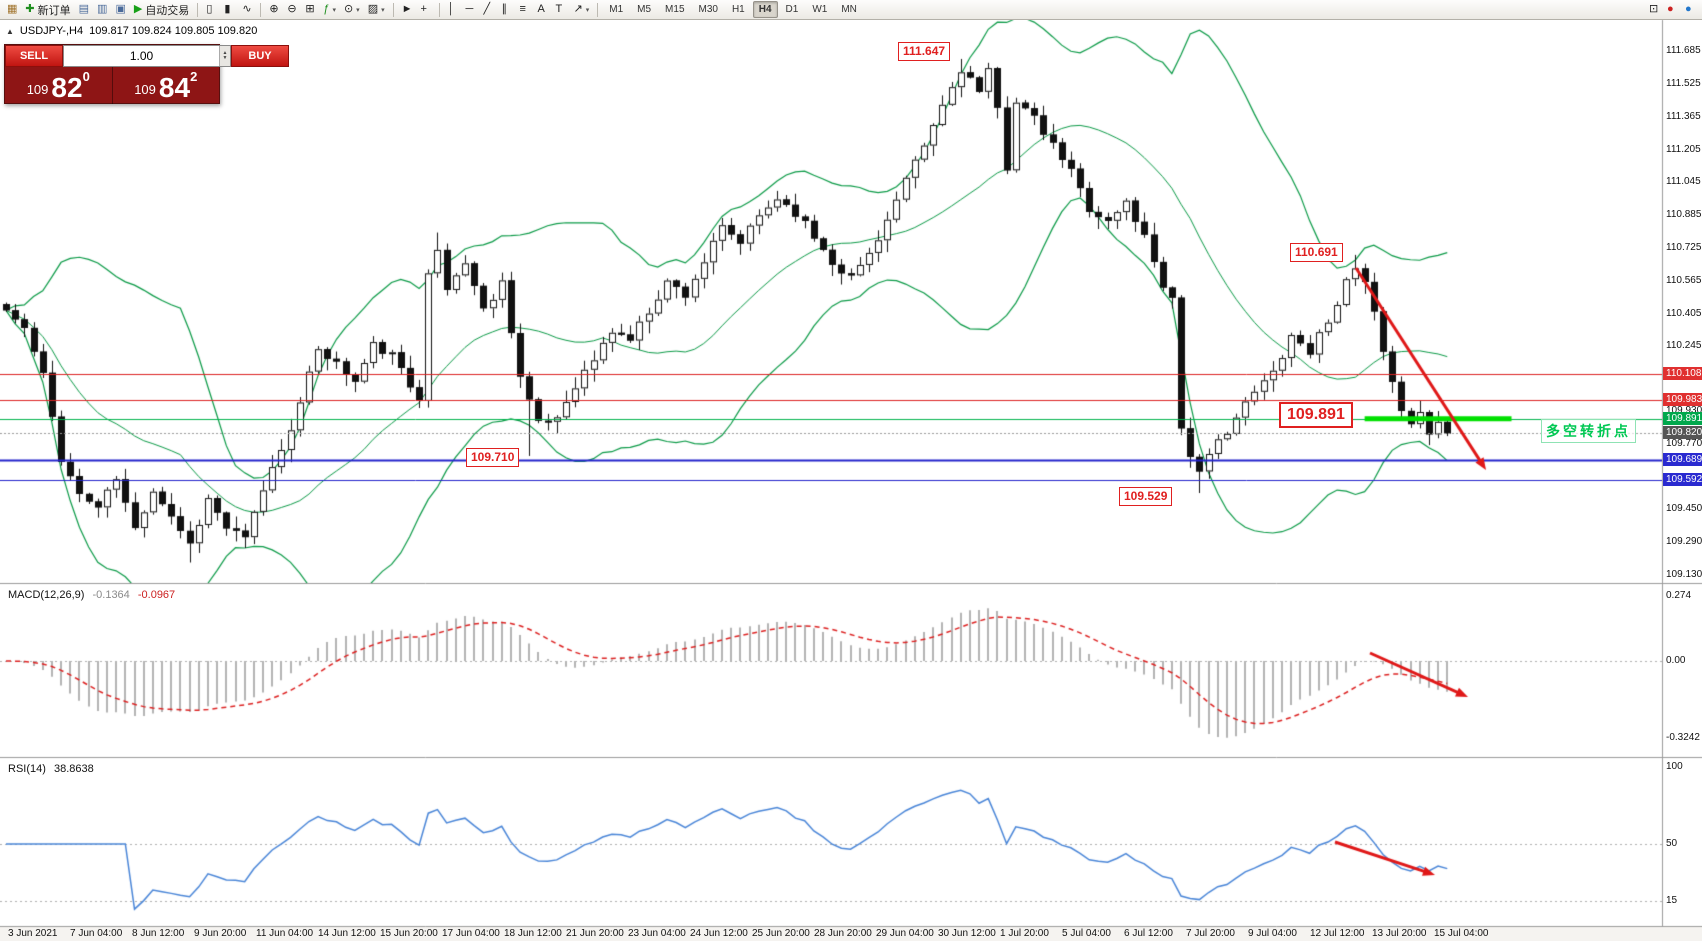 The width and height of the screenshot is (1702, 941). What do you see at coordinates (347, 933) in the screenshot?
I see `time-axis-label: 14 Jun 12:00` at bounding box center [347, 933].